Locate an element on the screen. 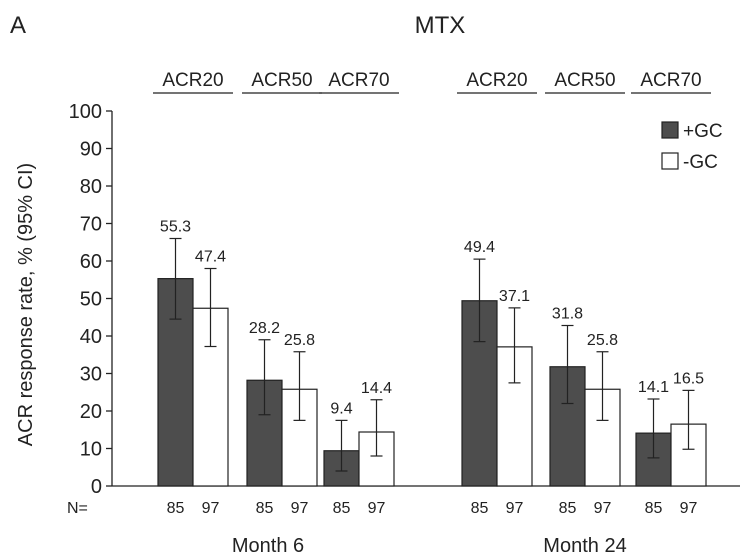  period-label: Month 24 is located at coordinates (584, 546).